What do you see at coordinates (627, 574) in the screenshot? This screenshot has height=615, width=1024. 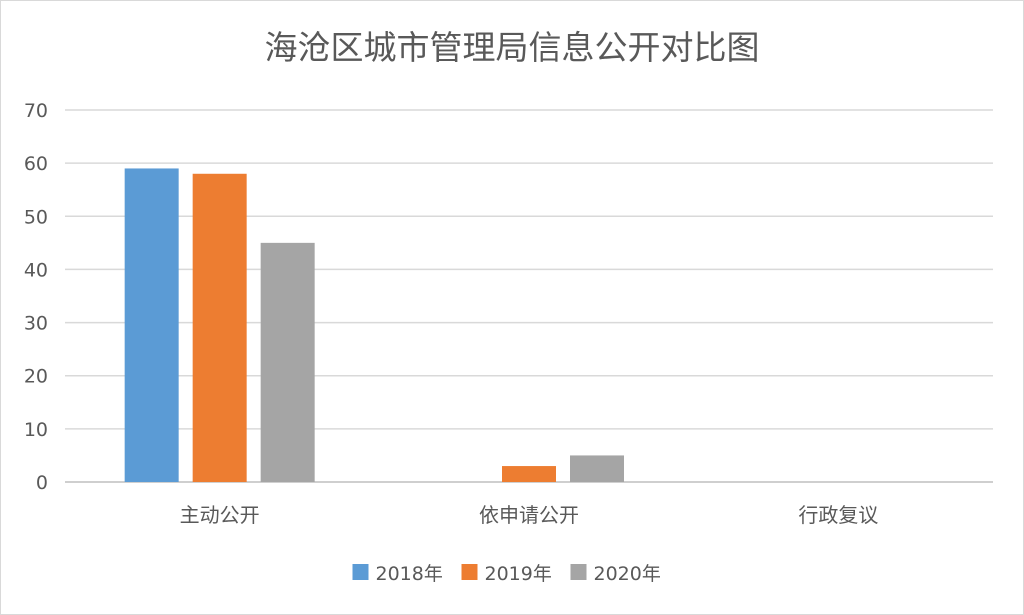 I see `legend-label: 2020年` at bounding box center [627, 574].